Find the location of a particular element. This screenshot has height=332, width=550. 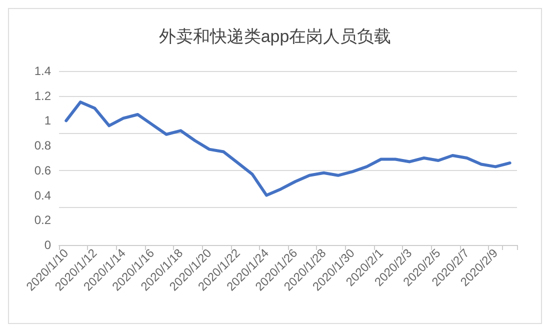

y-tick-label: 1 is located at coordinates (48, 121).